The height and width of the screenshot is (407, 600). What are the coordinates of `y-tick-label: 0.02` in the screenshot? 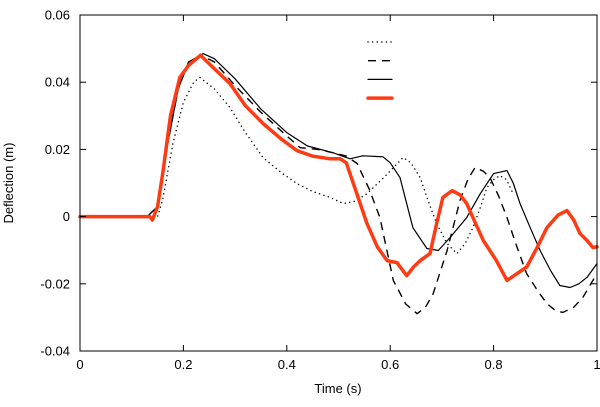 It's located at (57, 149).